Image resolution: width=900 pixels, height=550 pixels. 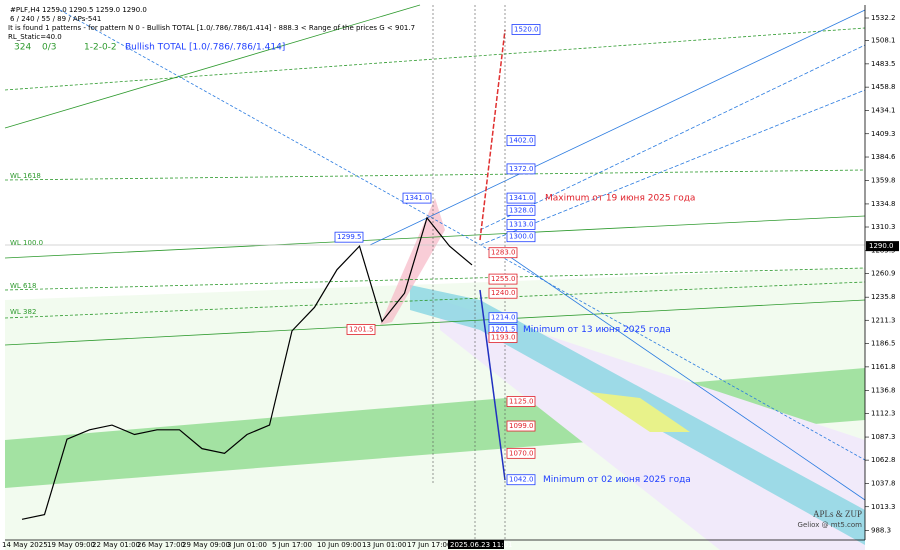 What do you see at coordinates (247, 545) in the screenshot?
I see `x-tick-label: 3 Jun 01:00` at bounding box center [247, 545].